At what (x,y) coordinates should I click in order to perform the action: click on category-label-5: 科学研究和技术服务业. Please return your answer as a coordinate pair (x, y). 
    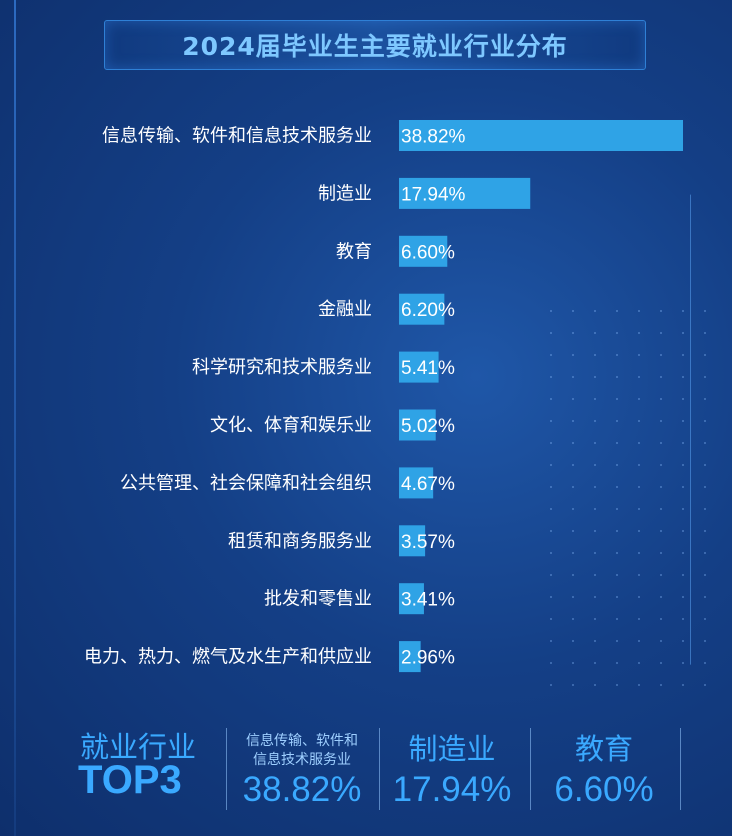
    Looking at the image, I should click on (282, 367).